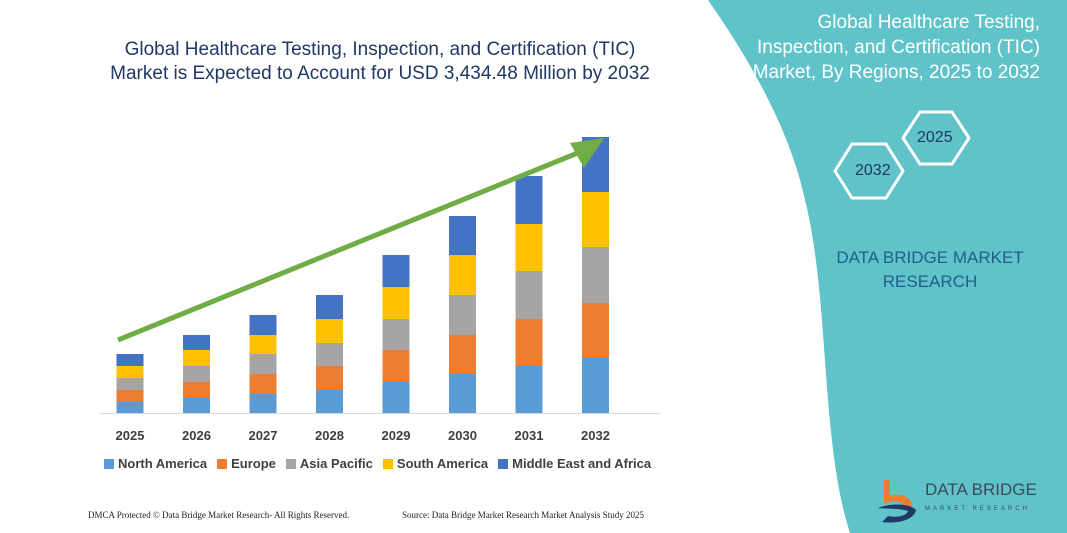 The height and width of the screenshot is (533, 1067). Describe the element at coordinates (396, 435) in the screenshot. I see `x-tick-label: 2029` at that location.